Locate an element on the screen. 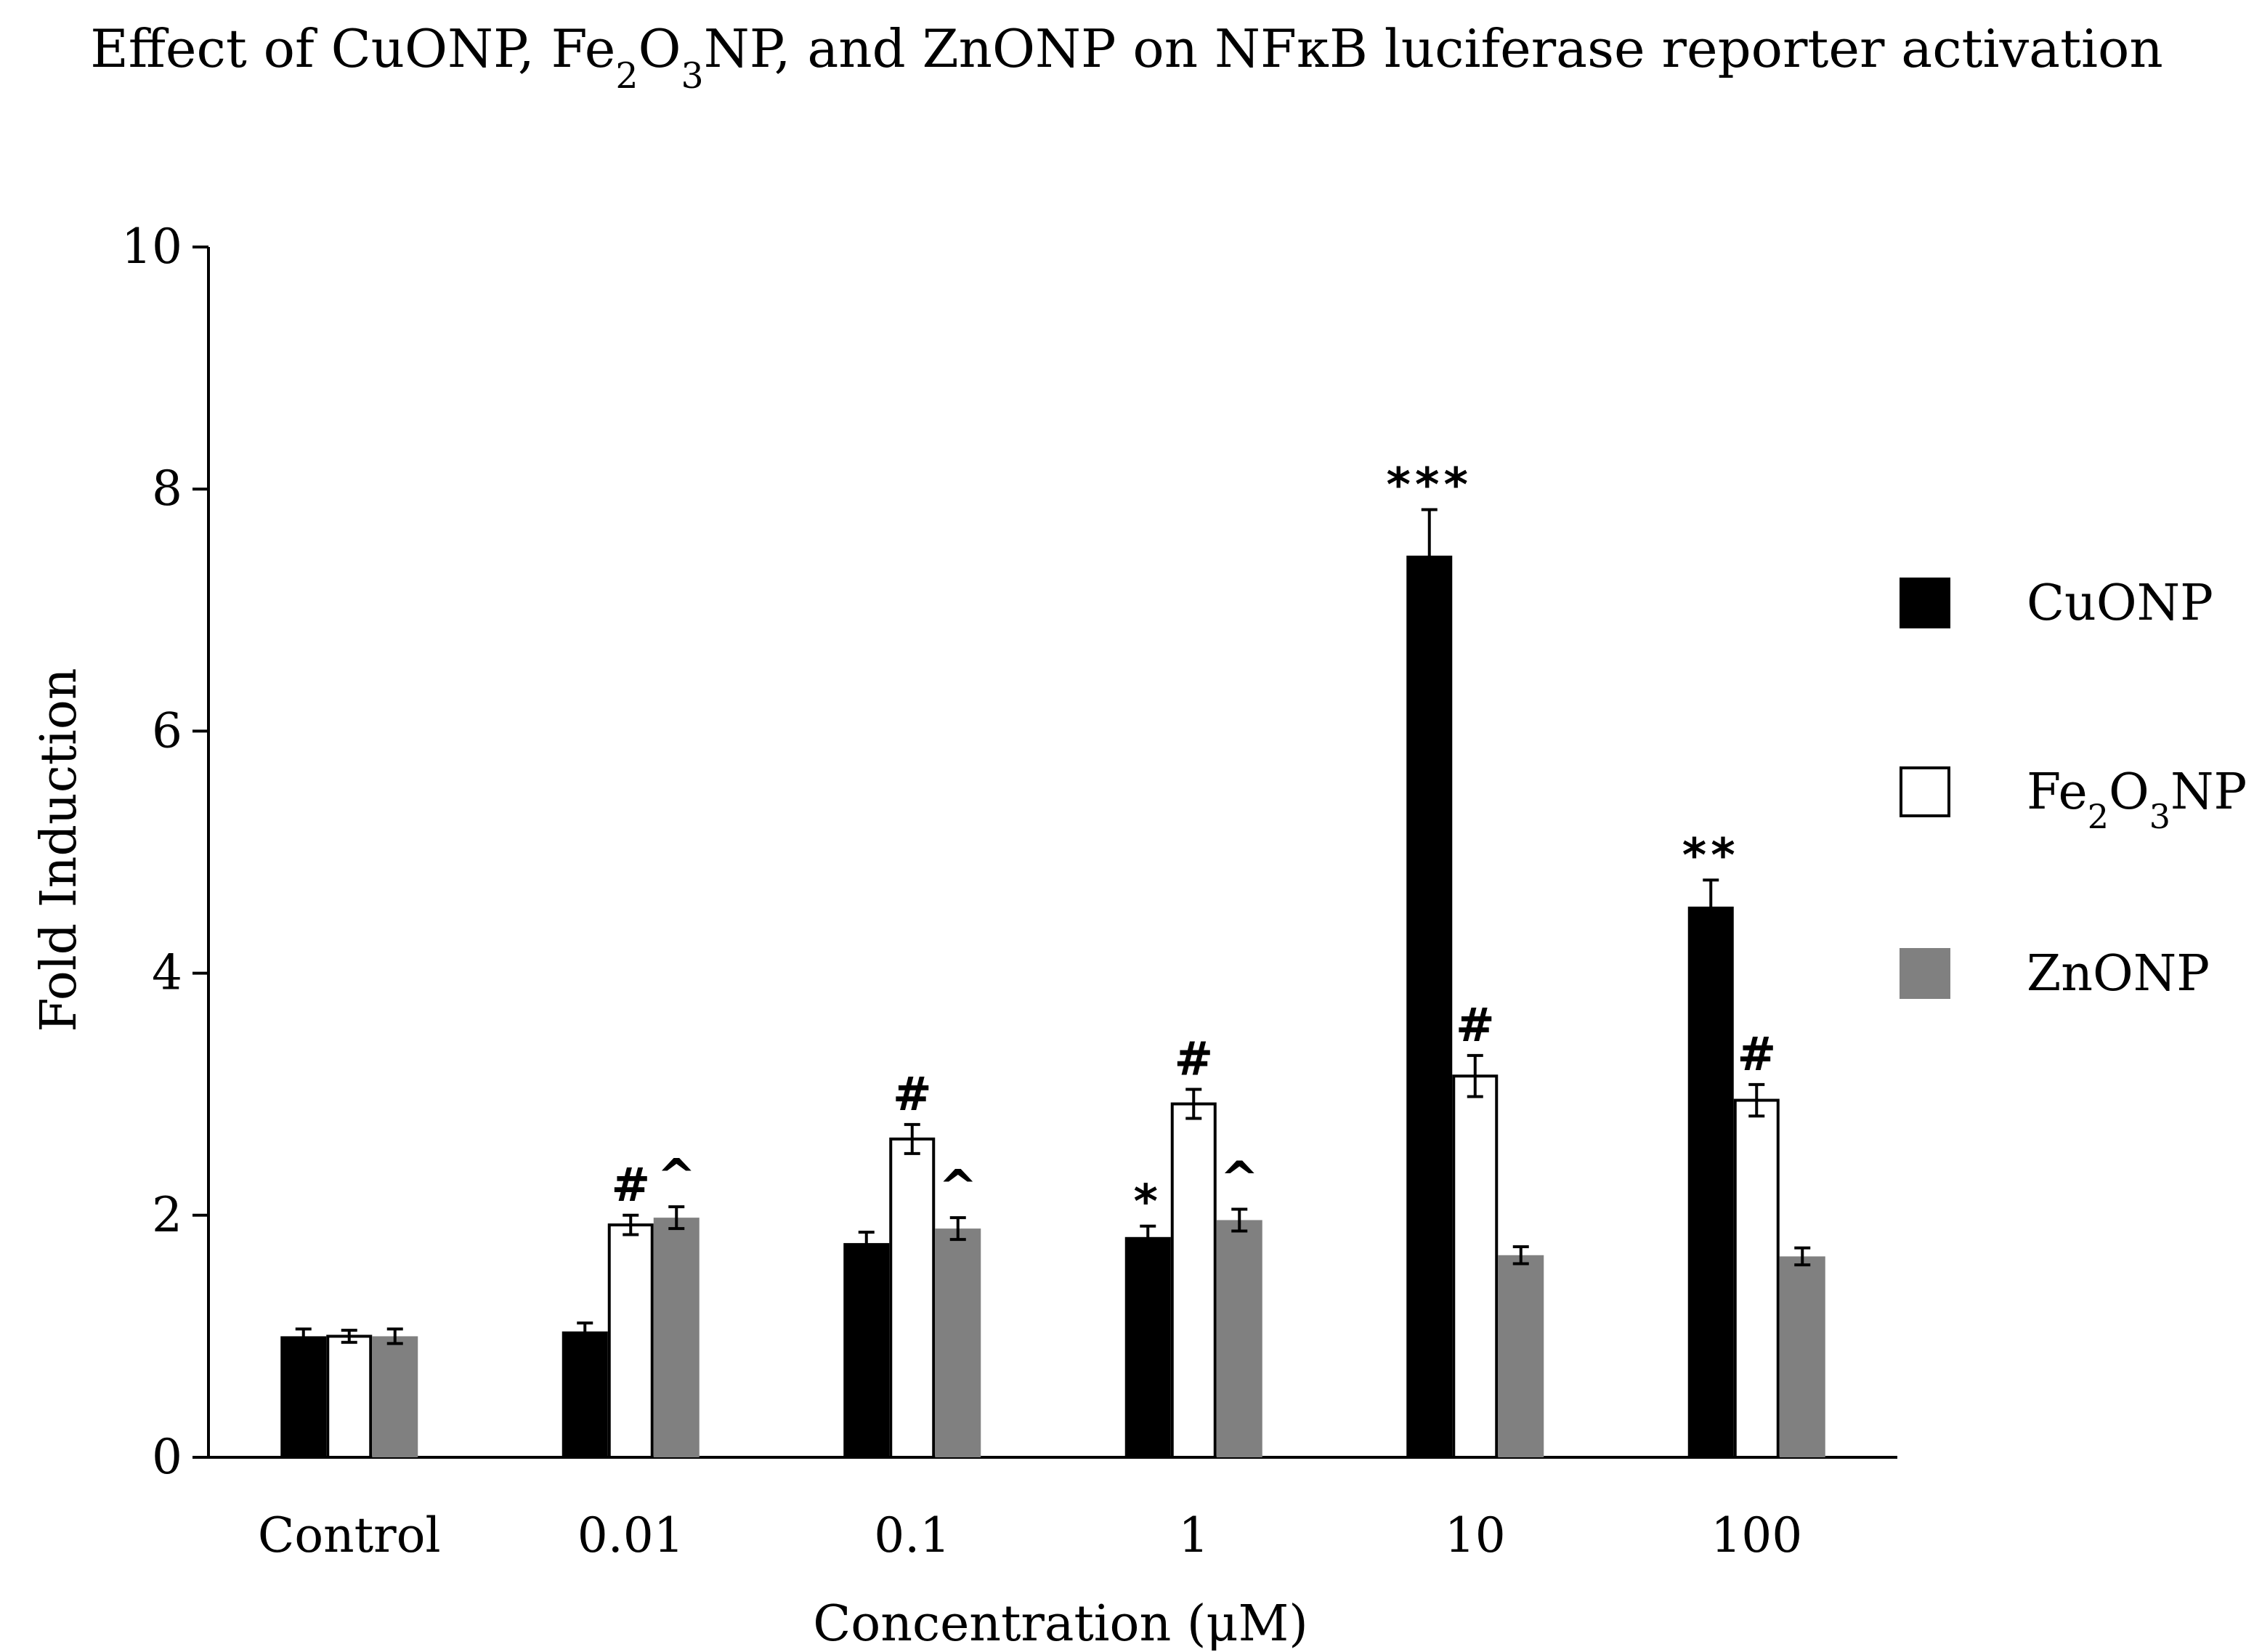 This screenshot has height=1652, width=2254. legend: CuONP Fe2O3NP ZnONP is located at coordinates (2073, 789).